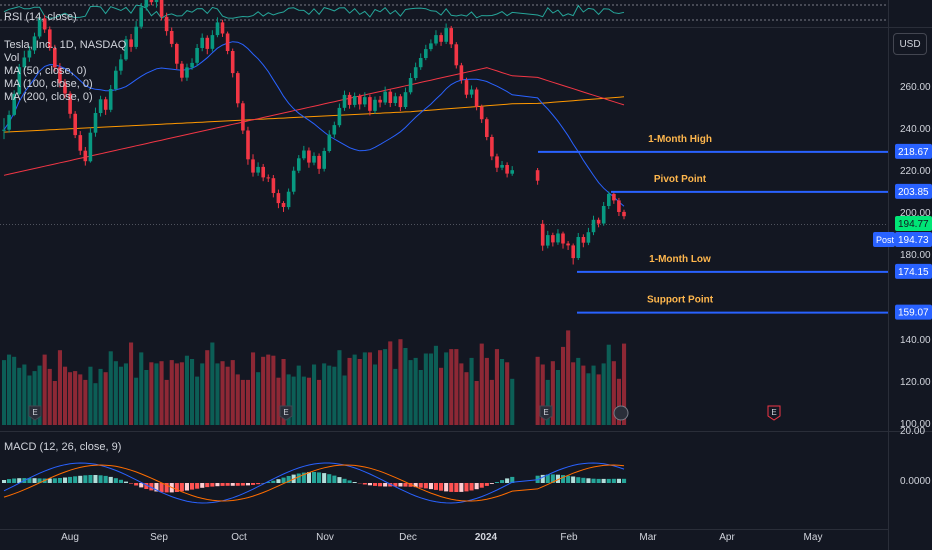  What do you see at coordinates (680, 259) in the screenshot?
I see `annotation-label: 1-Month Low` at bounding box center [680, 259].